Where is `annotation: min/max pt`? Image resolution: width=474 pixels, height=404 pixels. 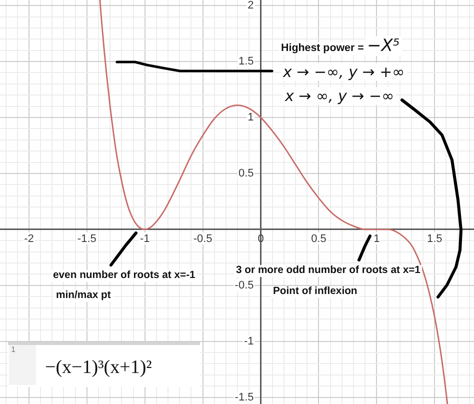 annotation: min/max pt is located at coordinates (83, 296).